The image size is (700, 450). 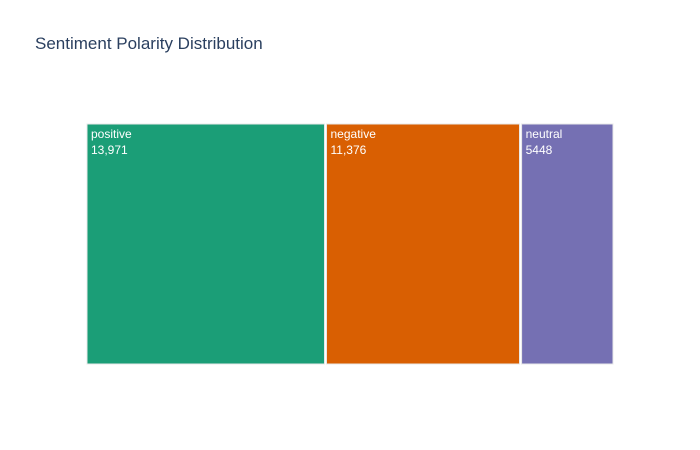 I want to click on tile-category-label: positive, so click(x=111, y=134).